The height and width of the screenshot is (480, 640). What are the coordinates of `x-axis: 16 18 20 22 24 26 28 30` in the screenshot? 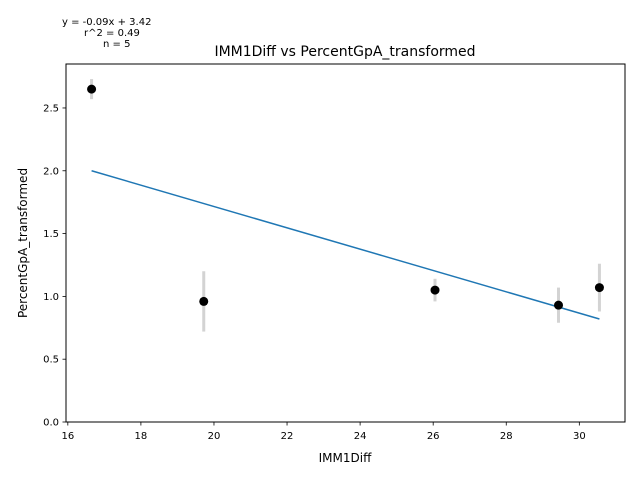 It's located at (323, 432).